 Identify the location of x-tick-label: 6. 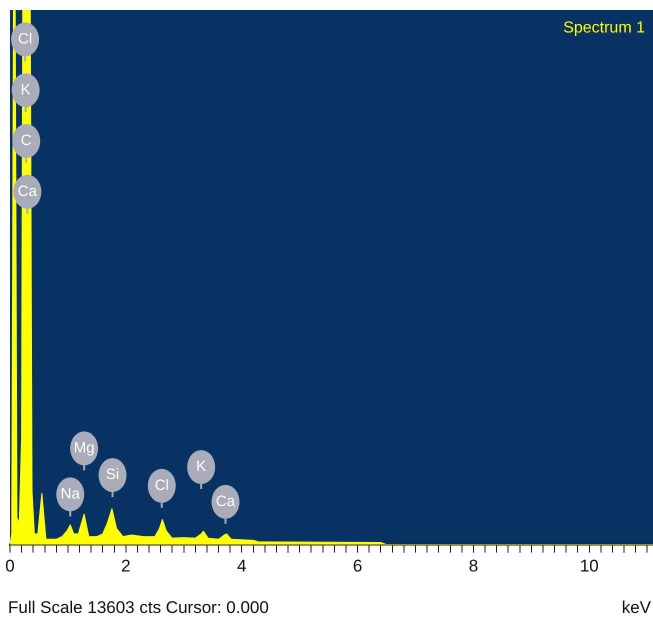
(357, 566).